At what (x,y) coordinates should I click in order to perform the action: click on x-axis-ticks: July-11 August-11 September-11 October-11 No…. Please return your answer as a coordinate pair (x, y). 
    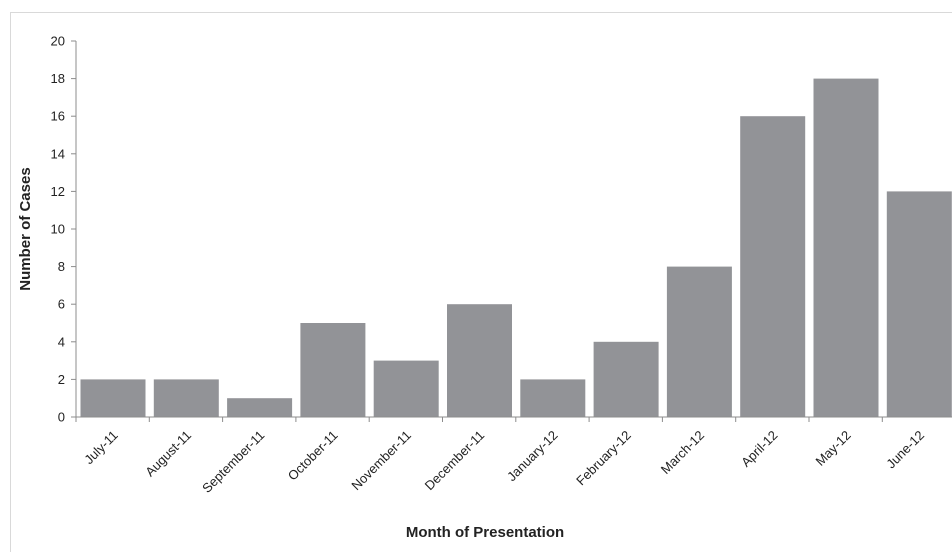
    Looking at the image, I should click on (501, 456).